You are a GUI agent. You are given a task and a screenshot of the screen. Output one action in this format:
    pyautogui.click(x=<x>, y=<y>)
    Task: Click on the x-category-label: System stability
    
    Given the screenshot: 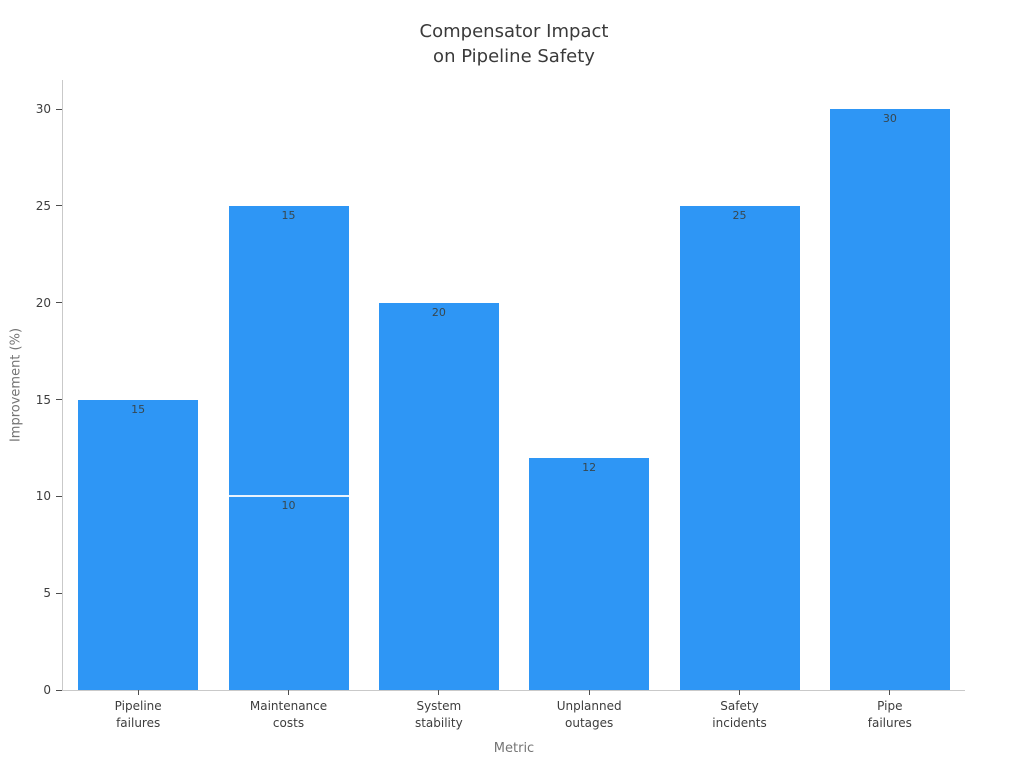 What is the action you would take?
    pyautogui.click(x=438, y=714)
    